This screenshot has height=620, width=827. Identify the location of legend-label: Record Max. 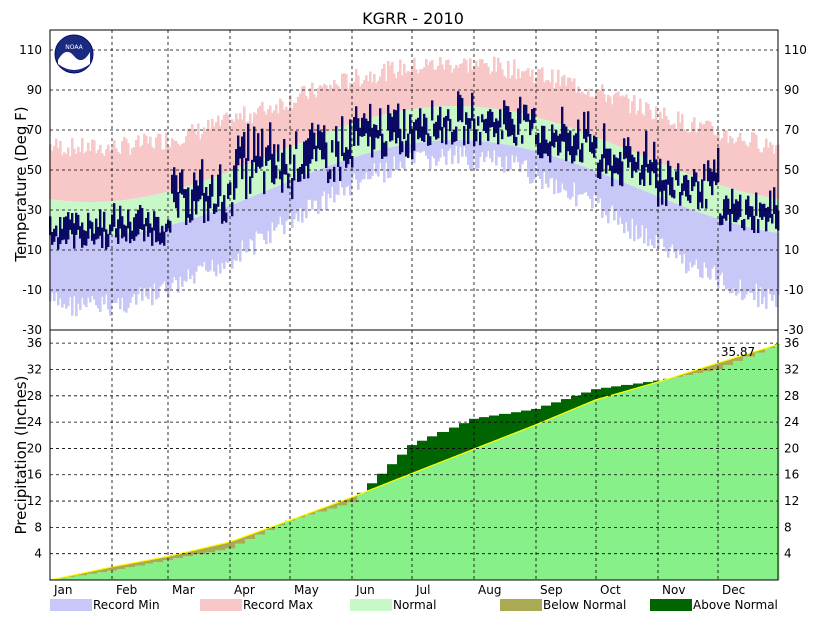
(278, 605).